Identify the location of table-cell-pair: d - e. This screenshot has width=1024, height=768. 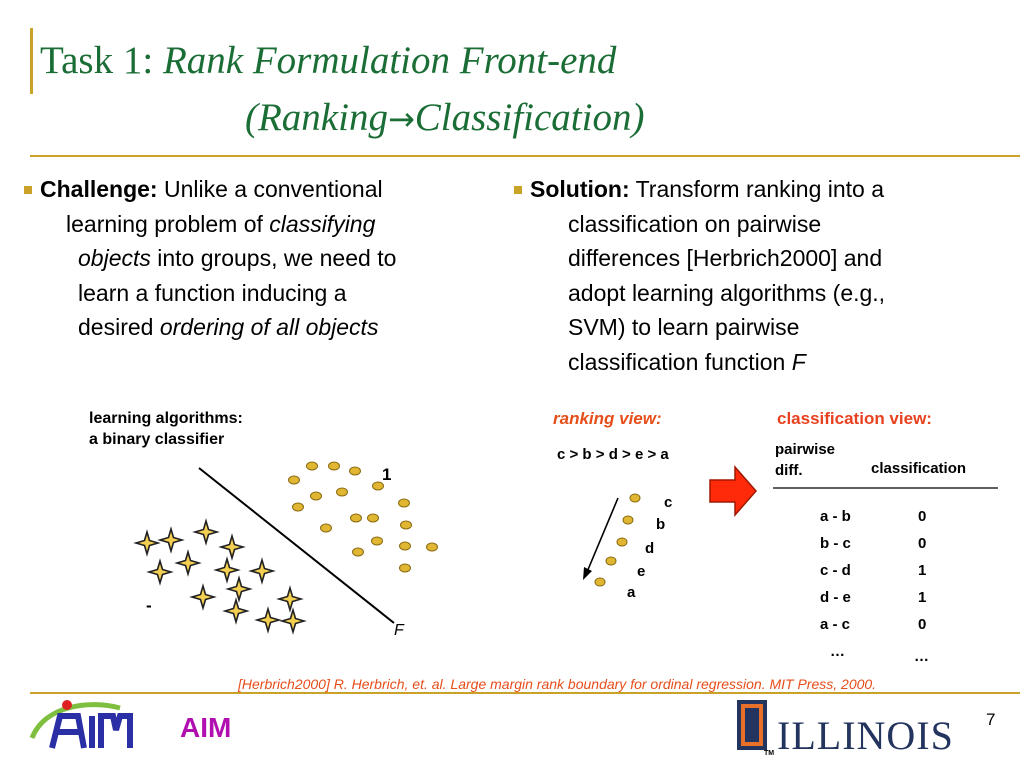
(835, 597).